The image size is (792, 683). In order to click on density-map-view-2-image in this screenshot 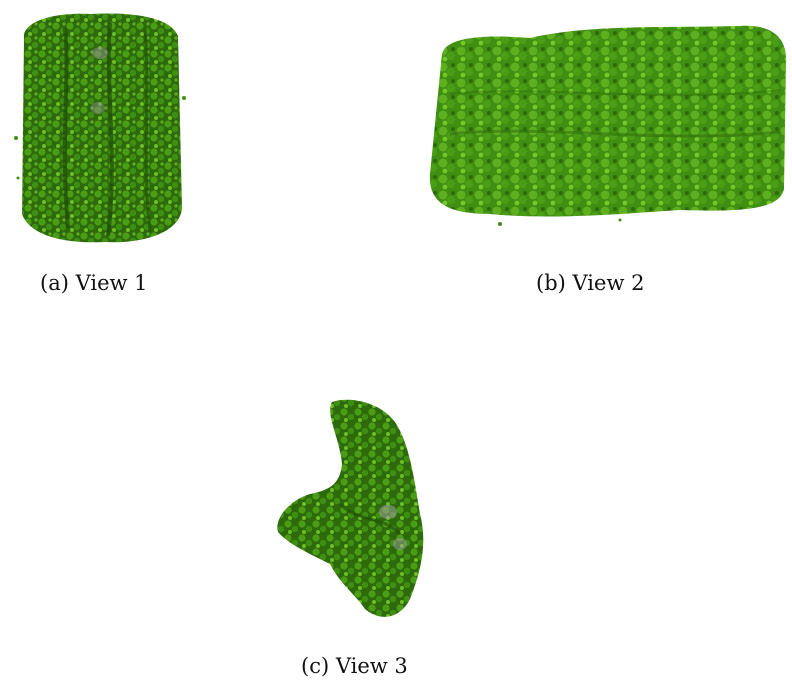, I will do `click(608, 125)`.